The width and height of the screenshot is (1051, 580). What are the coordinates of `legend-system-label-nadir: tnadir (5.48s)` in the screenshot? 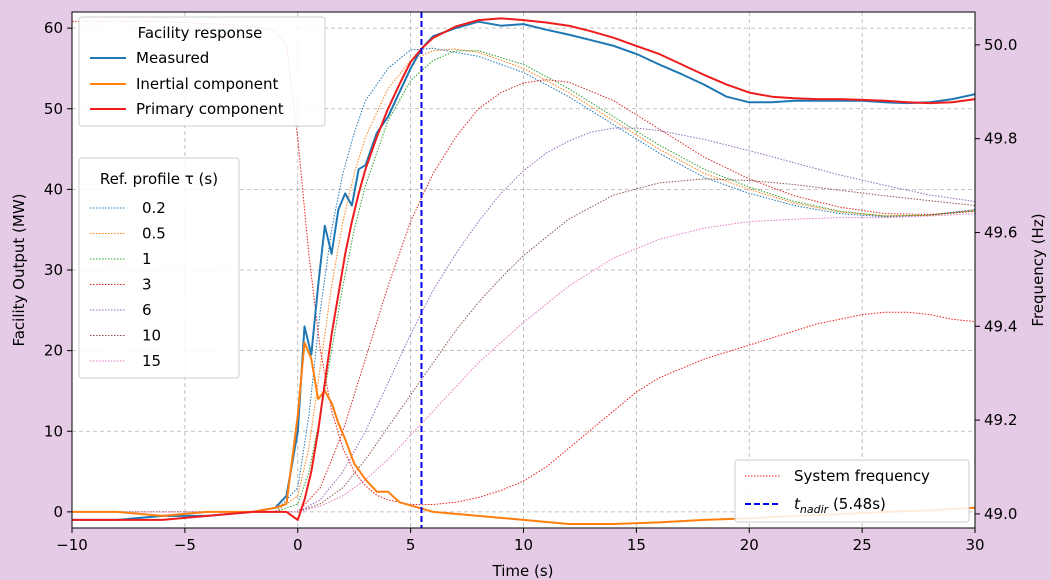 It's located at (840, 505).